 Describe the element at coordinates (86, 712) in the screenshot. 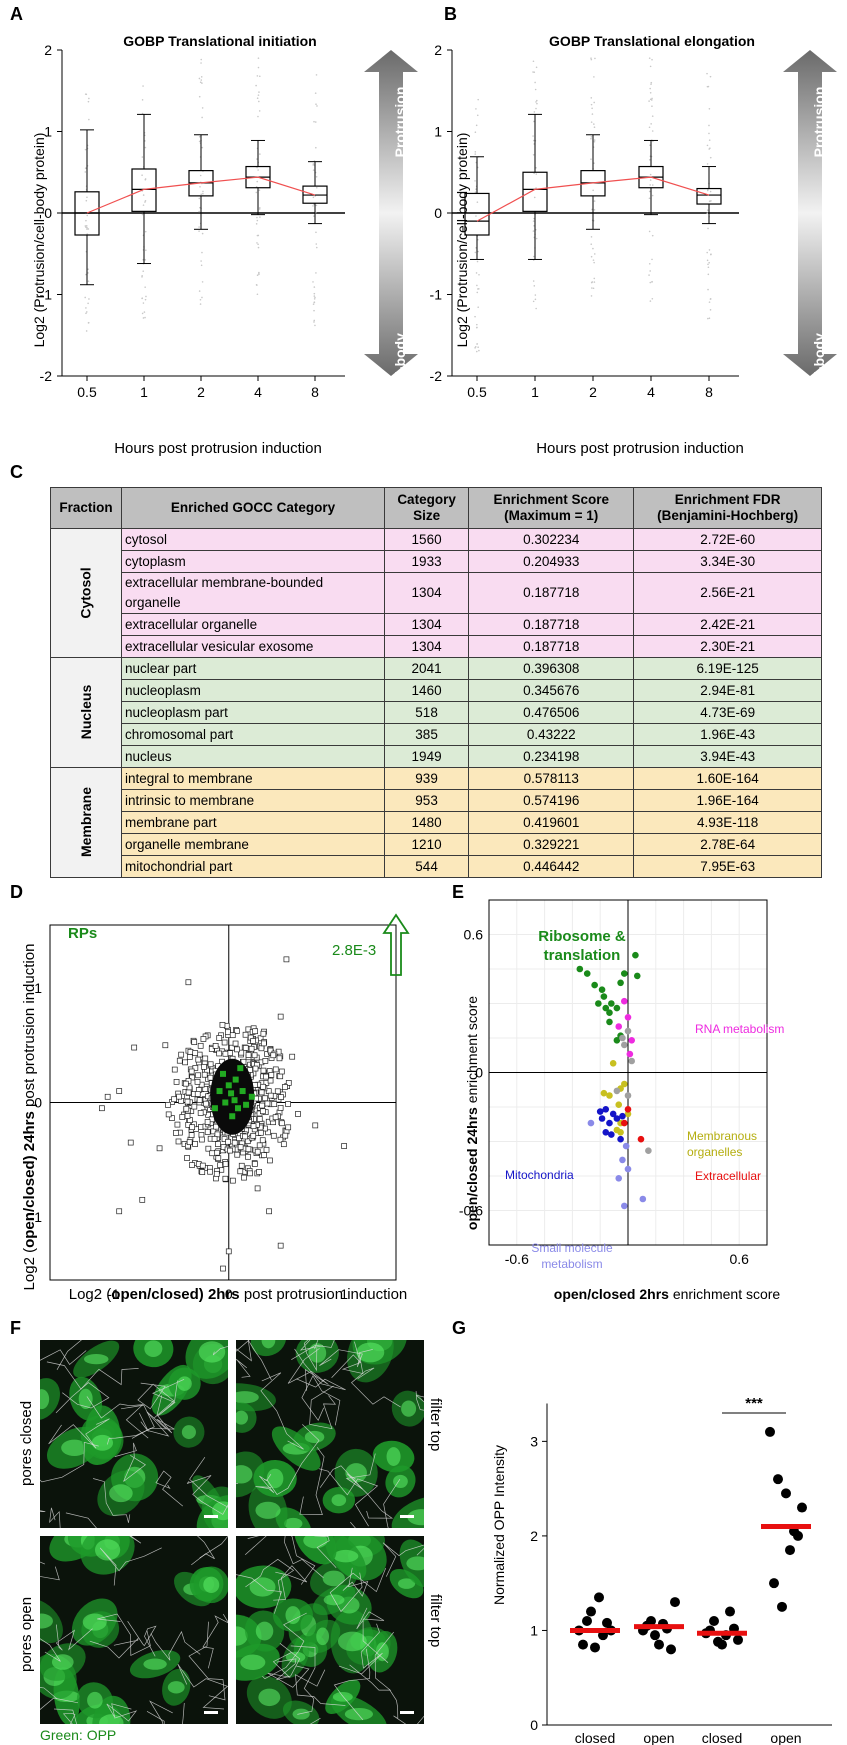

I see `fraction-cell: Nucleus` at that location.